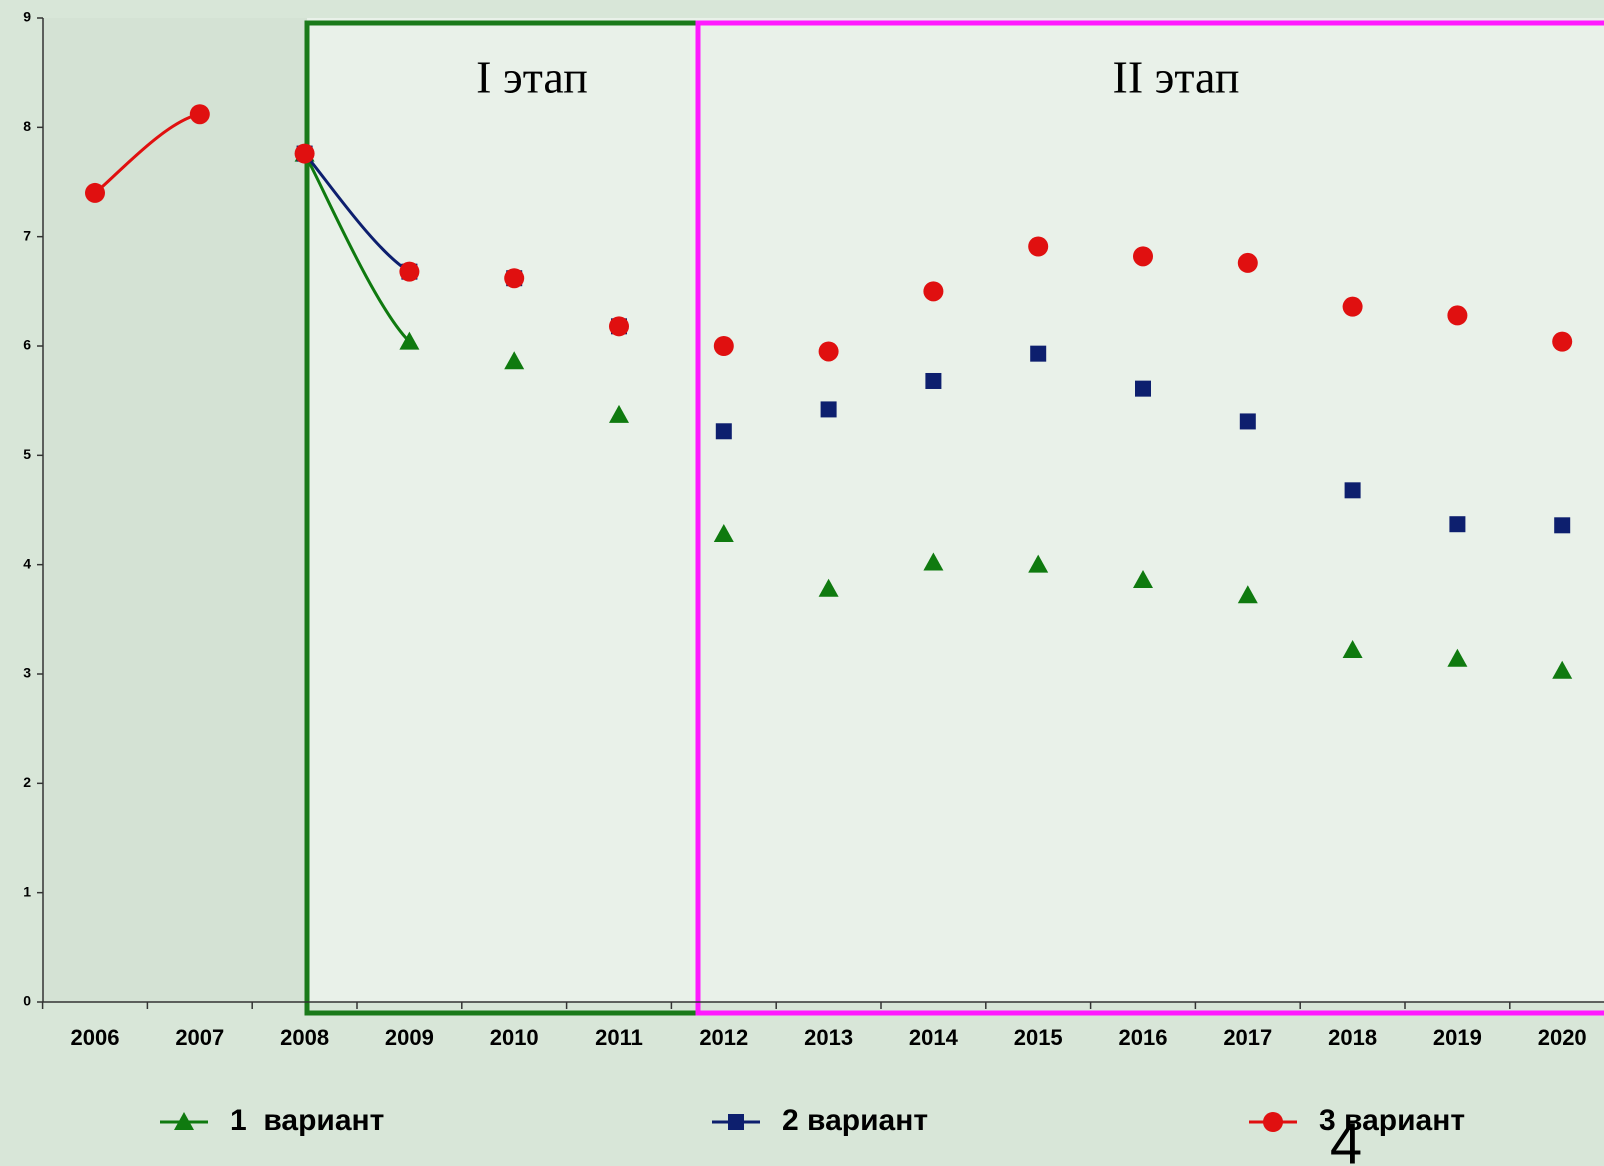 Image resolution: width=1604 pixels, height=1166 pixels. I want to click on y-tick-label: 3, so click(27, 673).